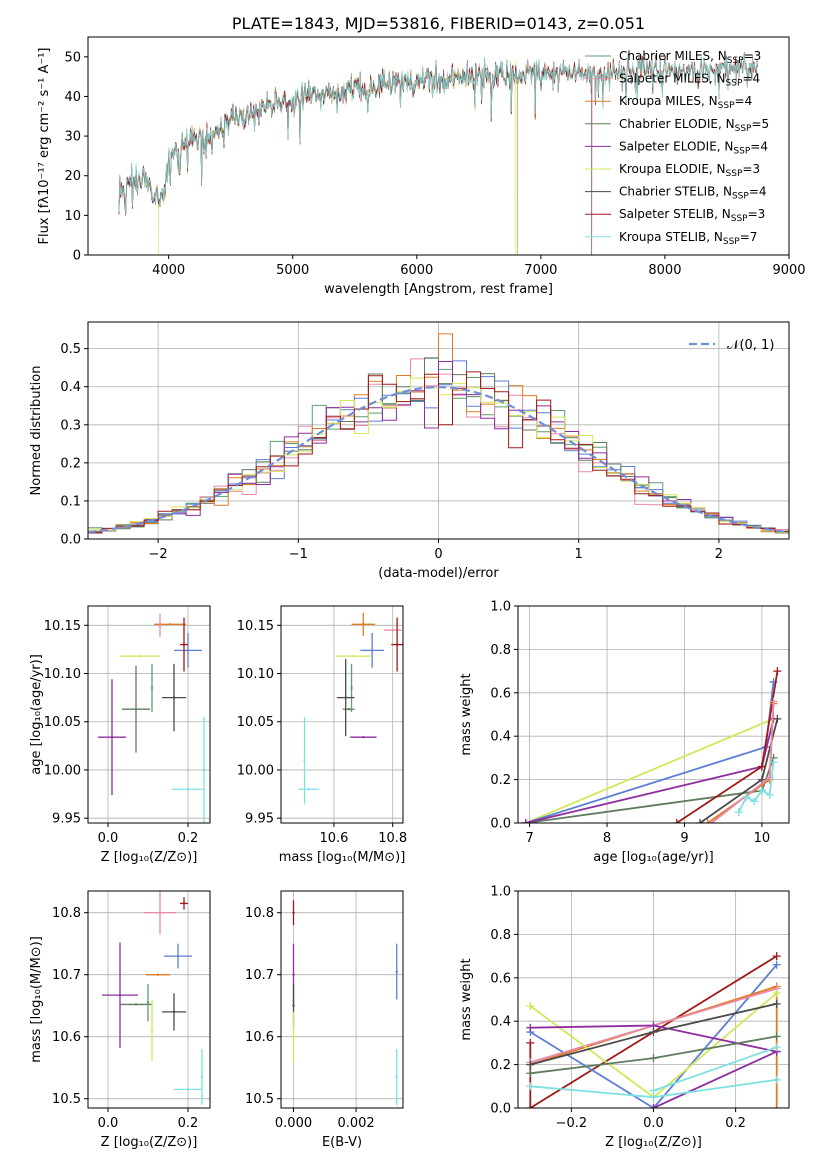  Describe the element at coordinates (438, 573) in the screenshot. I see `x-axis-label: (data-model)/error` at that location.